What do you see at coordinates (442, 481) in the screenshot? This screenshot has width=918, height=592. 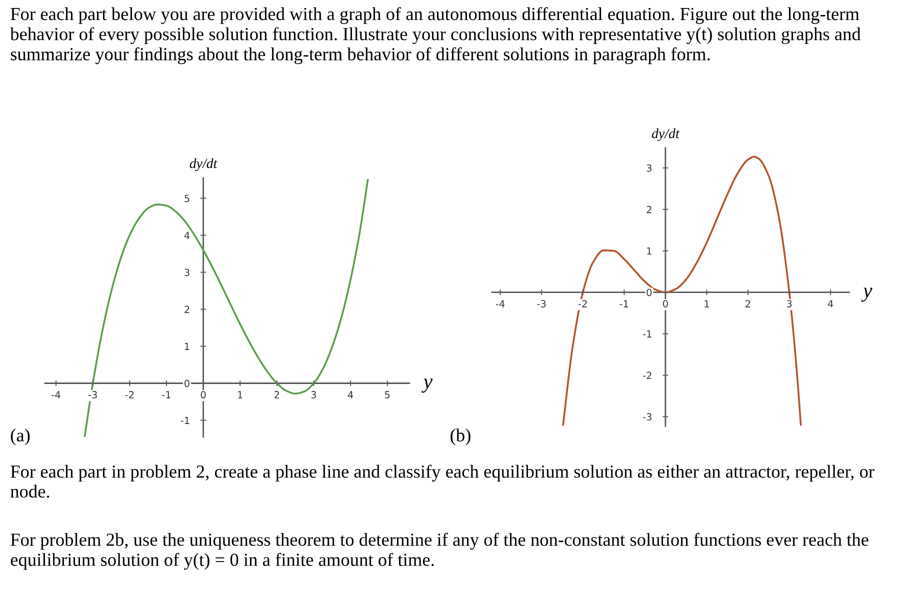 I see `text: For each part in problem 2, create a phase line and classify each equilibrium solution as either an attractor, repeller, or node.` at bounding box center [442, 481].